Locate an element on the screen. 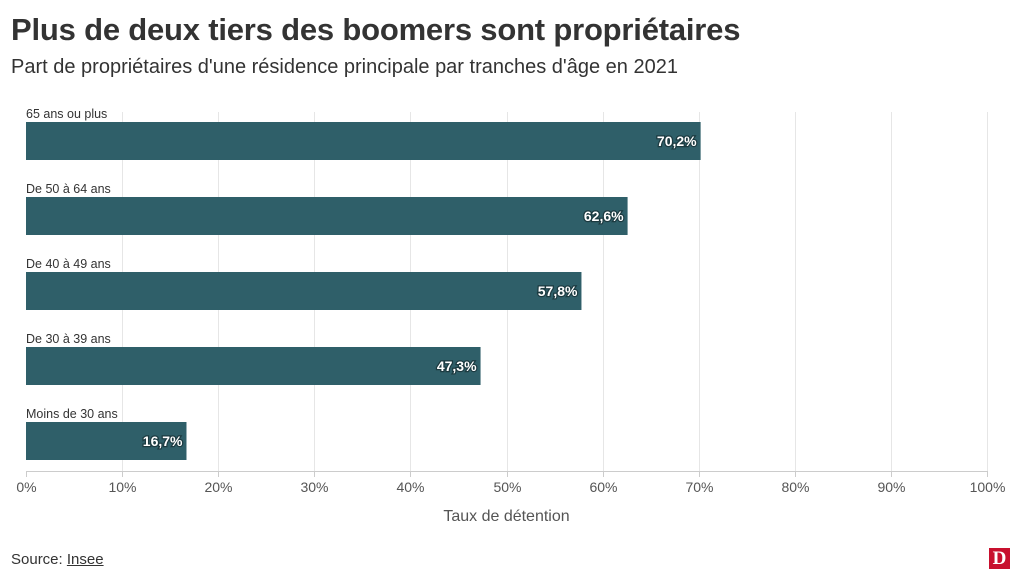 This screenshot has height=584, width=1020. category-label: 65 ans ou plus is located at coordinates (66, 114).